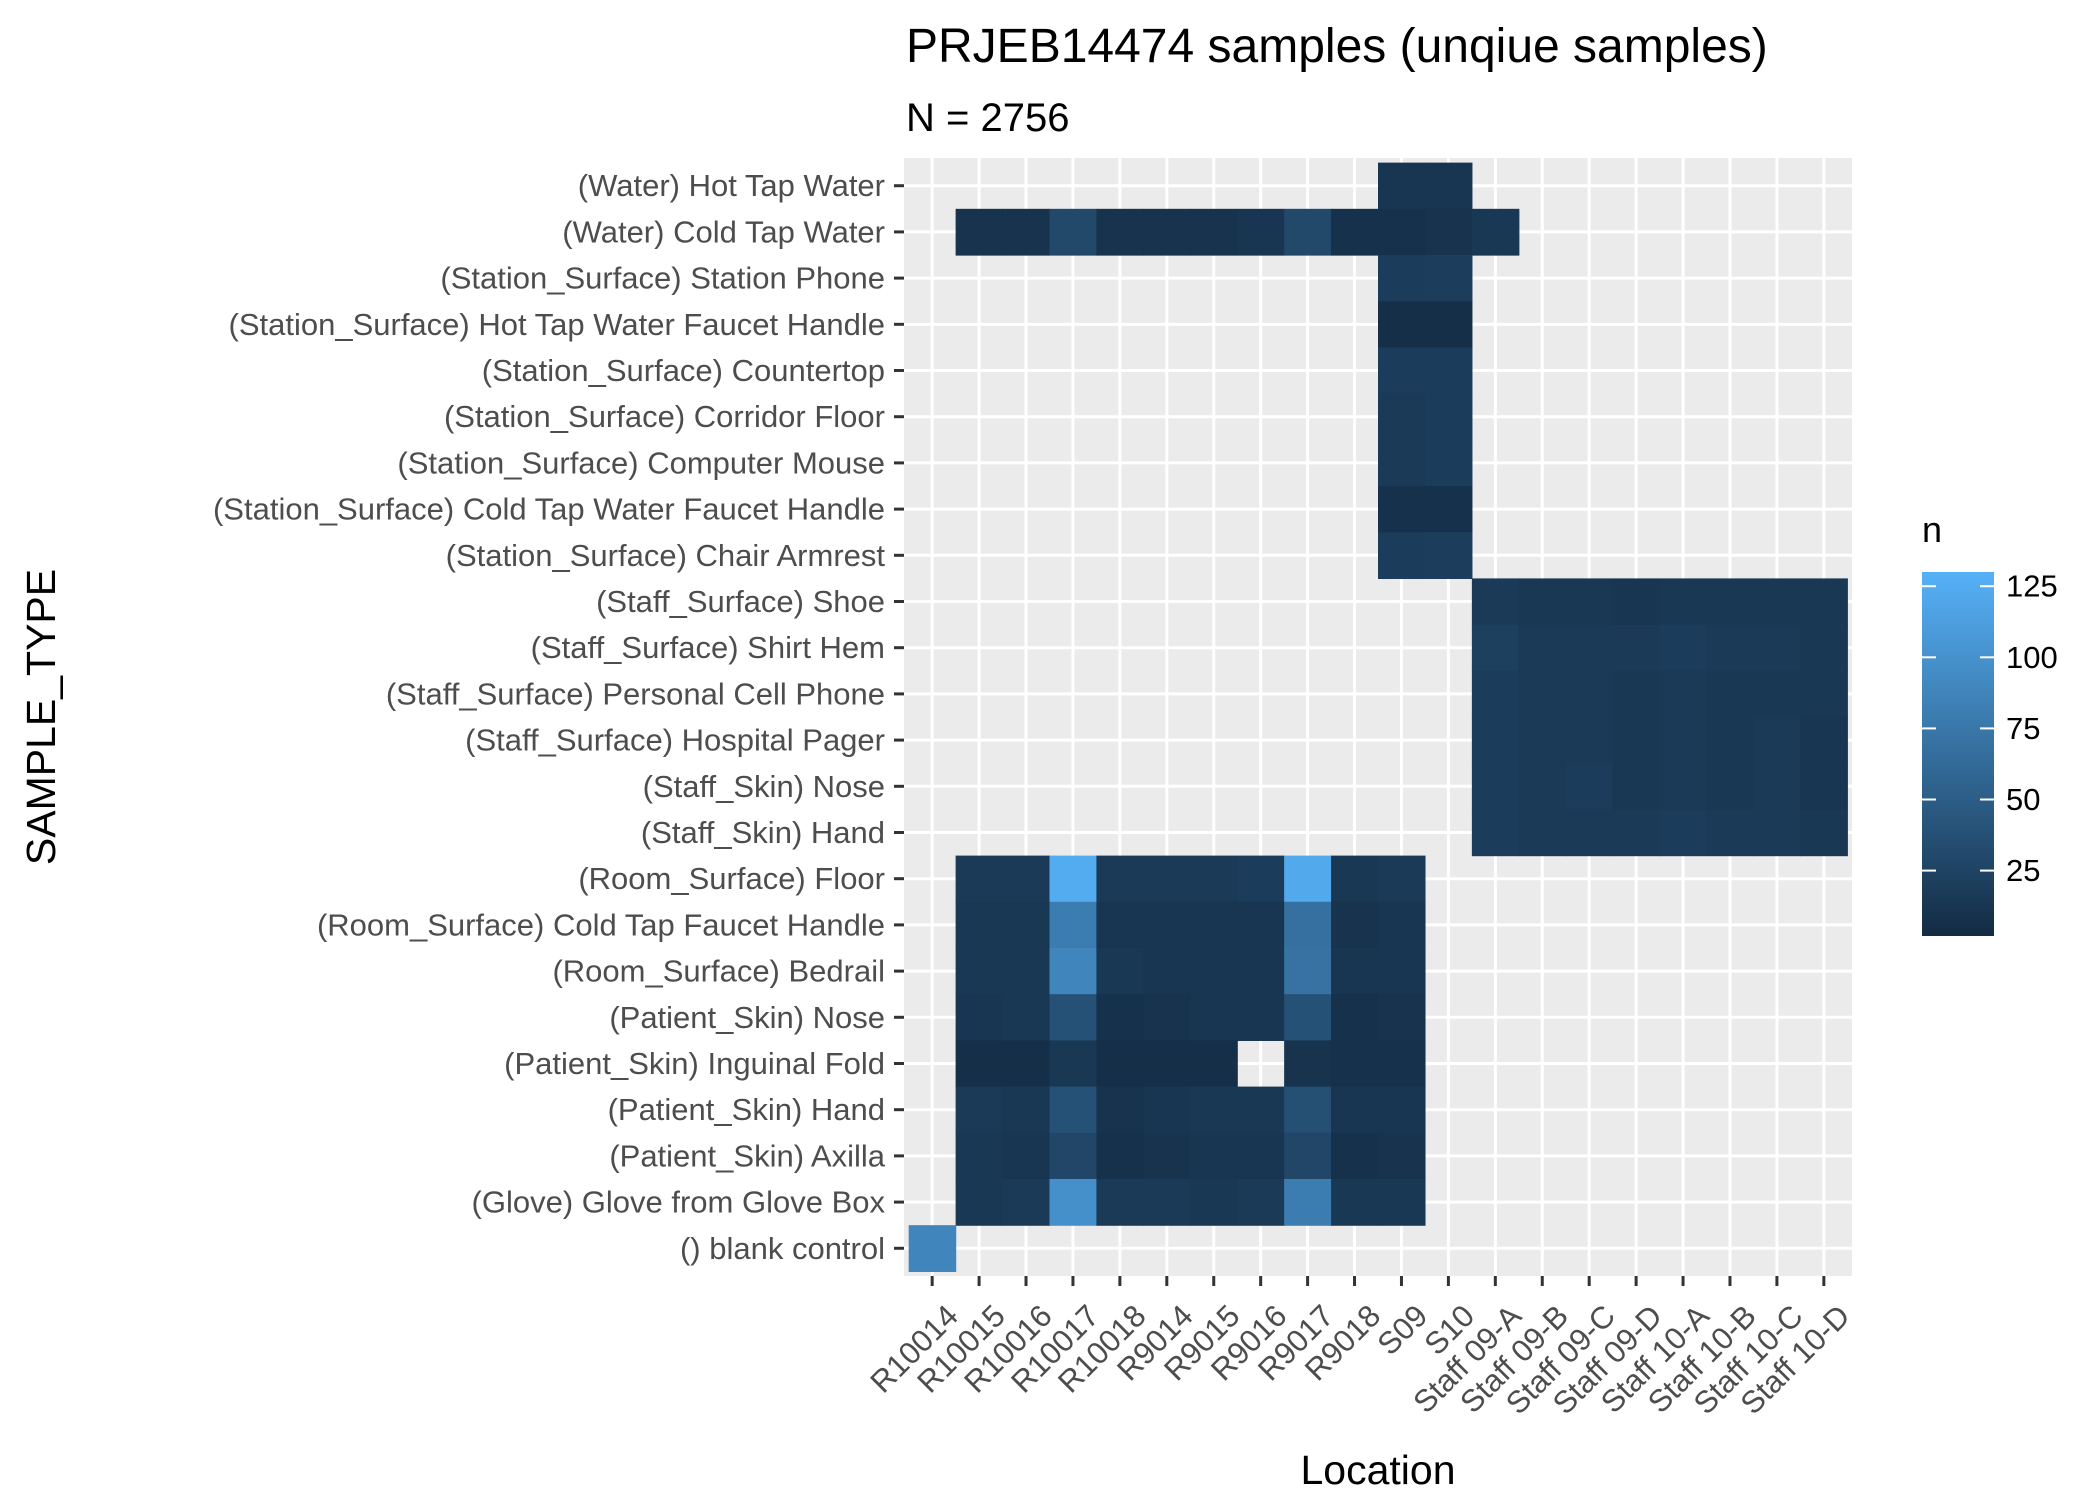 This screenshot has width=2099, height=1499. What do you see at coordinates (740, 601) in the screenshot?
I see `y-tick-label: (Staff_Surface) Shoe` at bounding box center [740, 601].